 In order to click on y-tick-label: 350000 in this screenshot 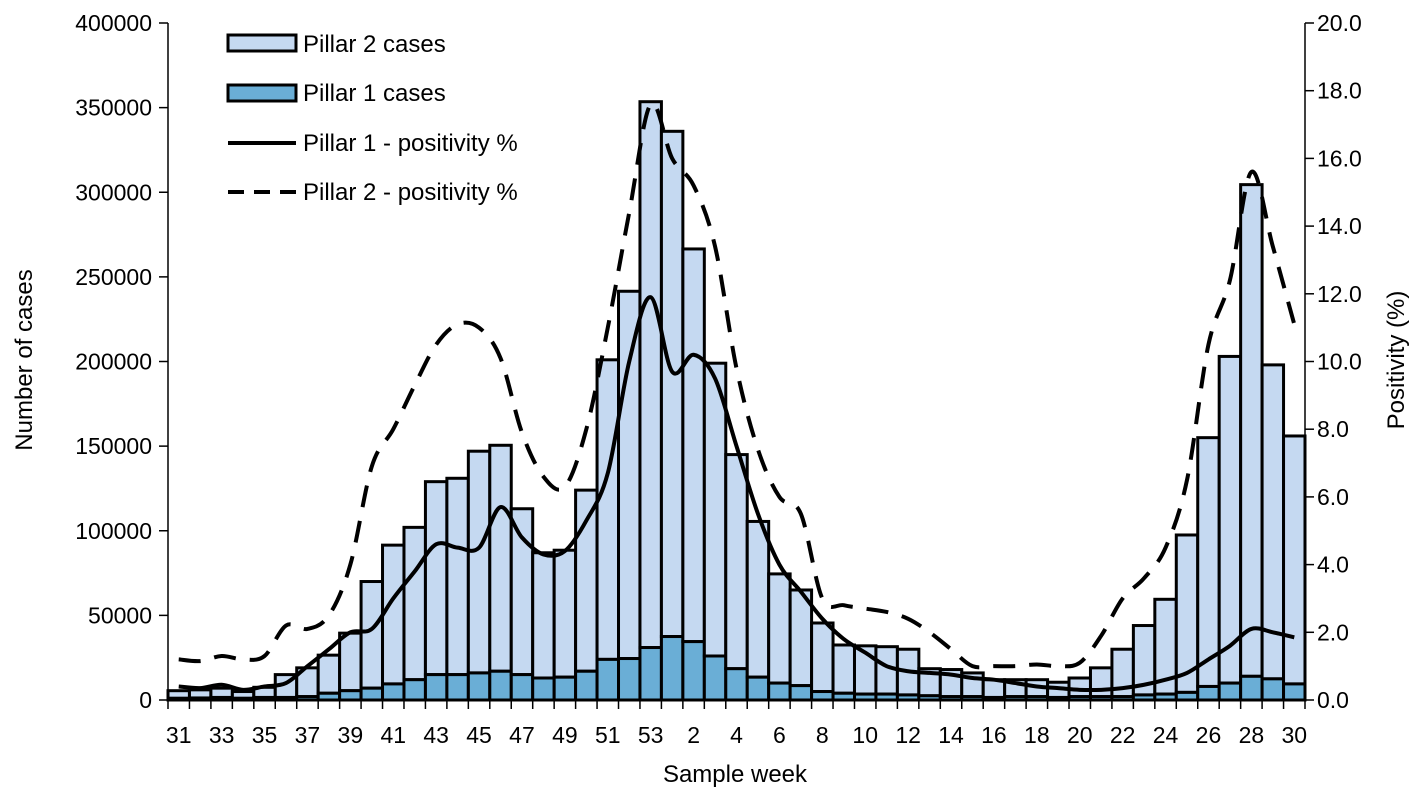, I will do `click(113, 108)`.